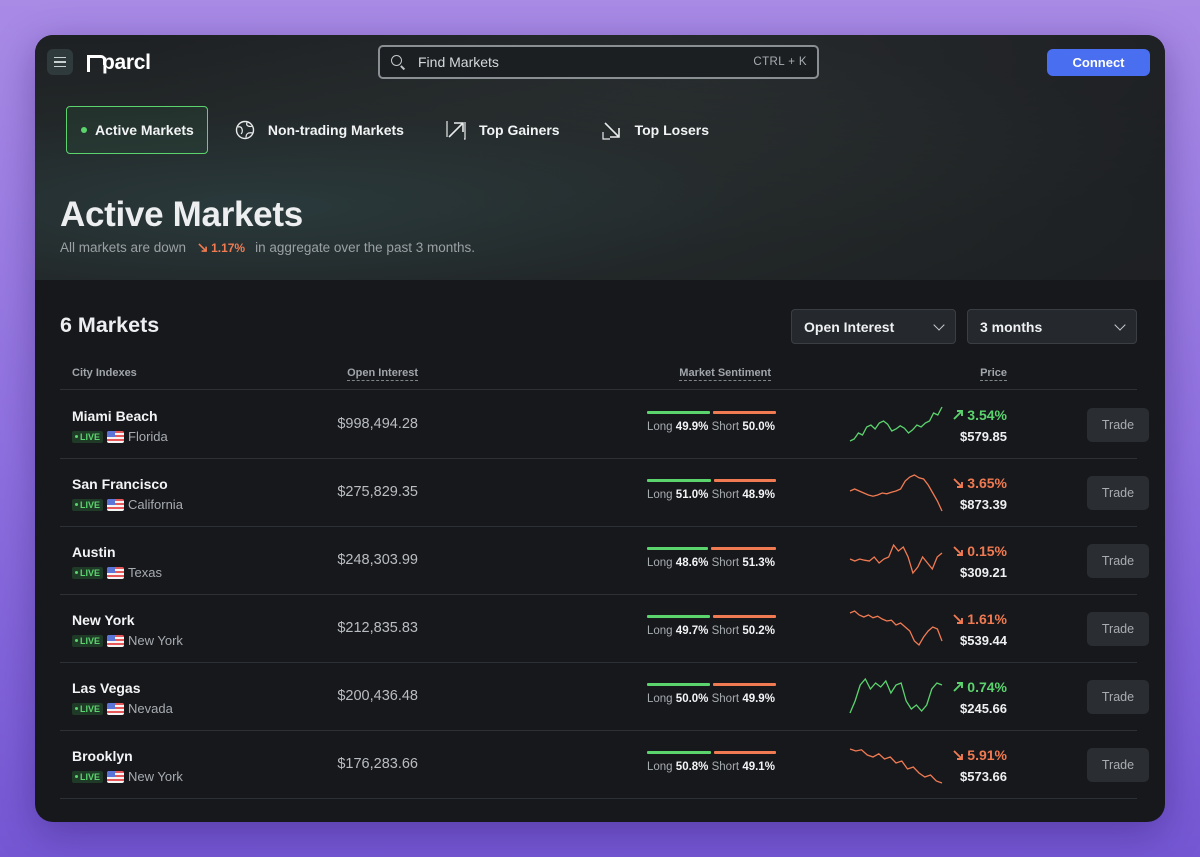  Describe the element at coordinates (714, 694) in the screenshot. I see `market-sentiment: Long 50.0% Short 49.9%` at that location.